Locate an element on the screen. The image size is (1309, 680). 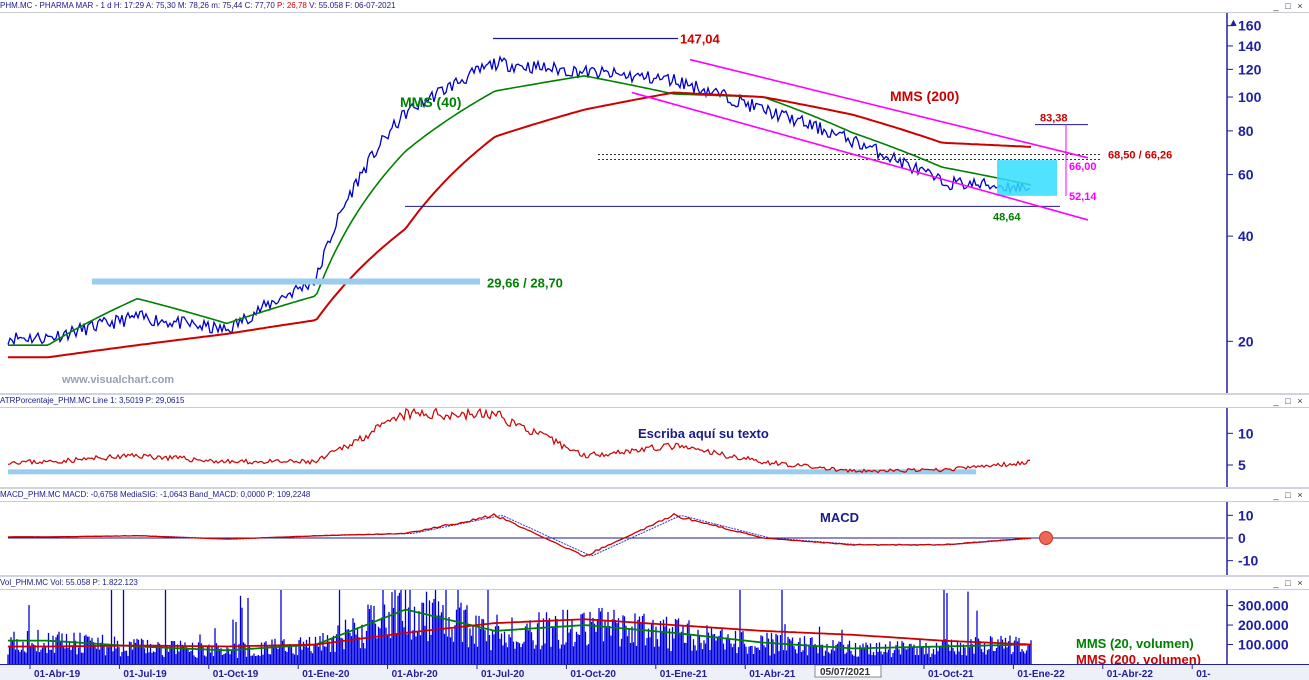
time-tick-label: 01-Ene-21 is located at coordinates (684, 674).